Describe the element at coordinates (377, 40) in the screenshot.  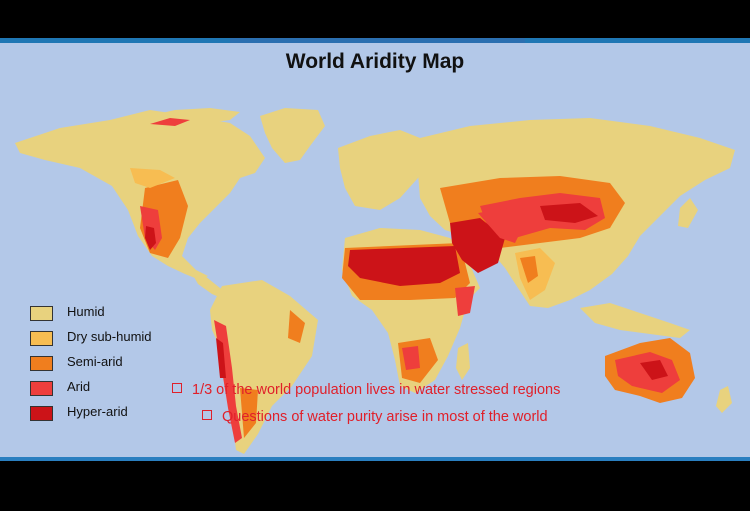
I see `slide-top-bar-segment` at that location.